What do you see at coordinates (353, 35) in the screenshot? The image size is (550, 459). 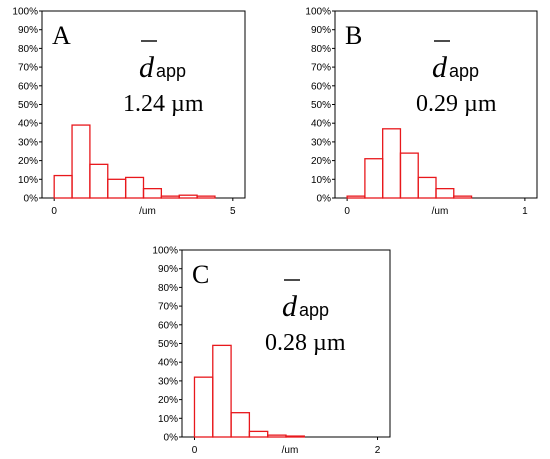 I see `panel-letter: B` at bounding box center [353, 35].